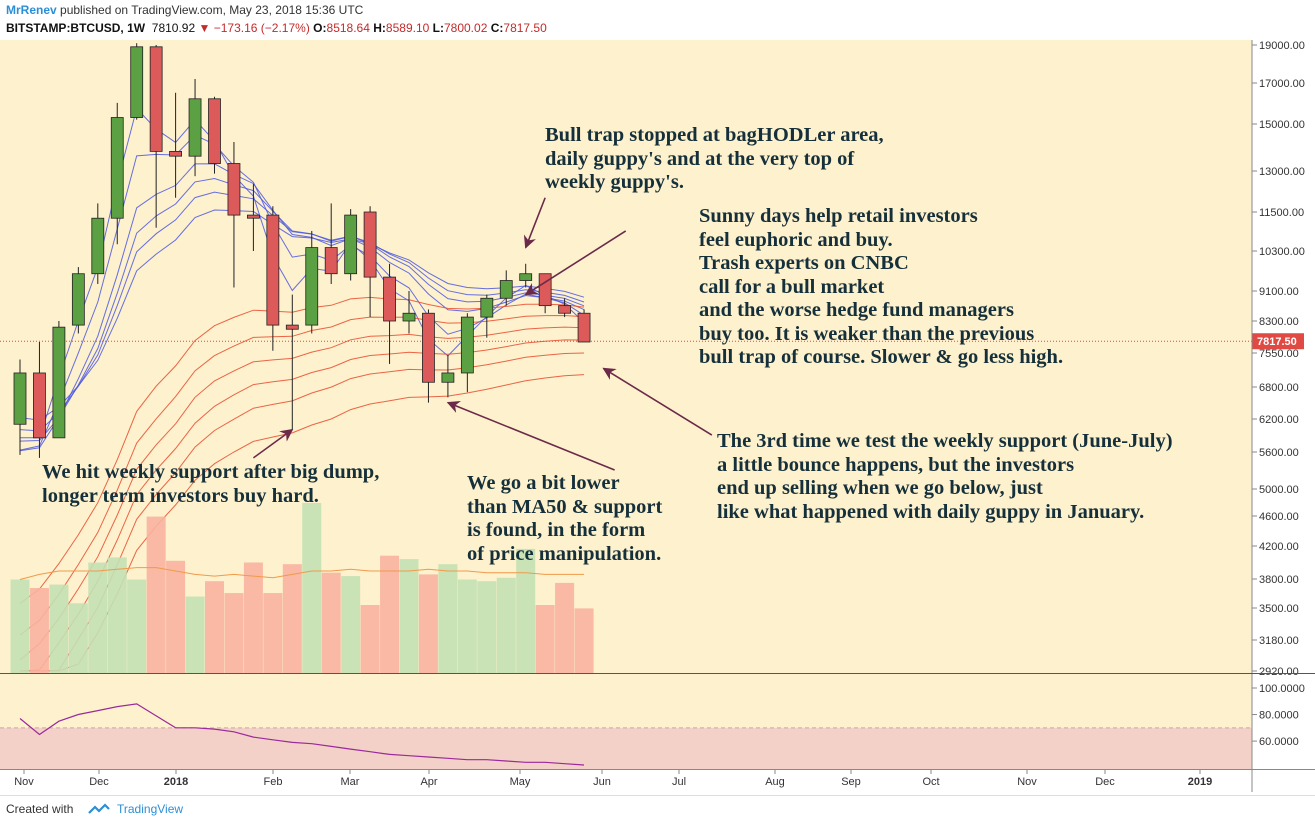 This screenshot has width=1315, height=826. What do you see at coordinates (1279, 609) in the screenshot?
I see `price-tick-label: 3500.00` at bounding box center [1279, 609].